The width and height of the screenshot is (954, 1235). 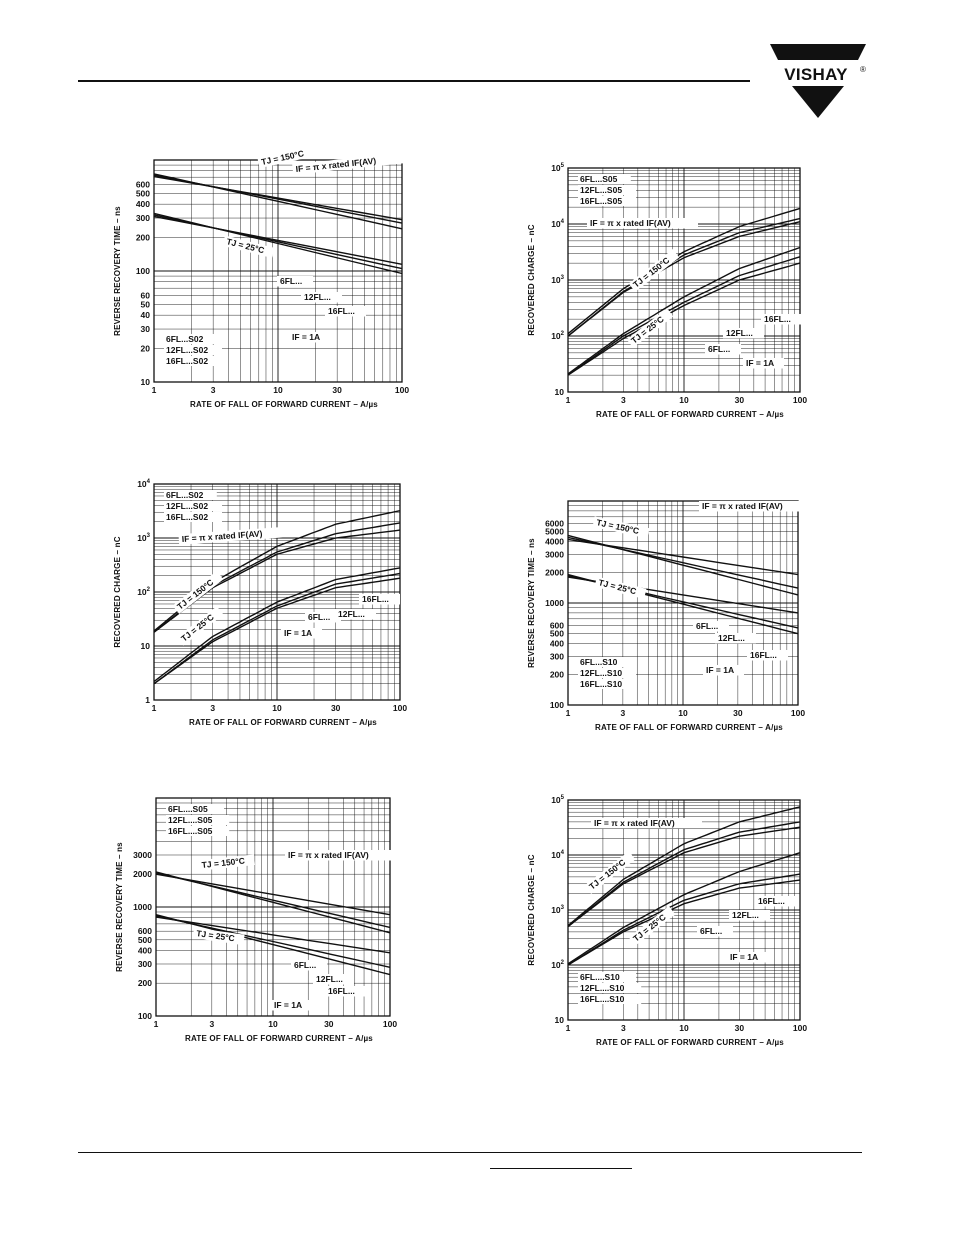 I want to click on annotation-group: IF = 1A, so click(x=763, y=363).